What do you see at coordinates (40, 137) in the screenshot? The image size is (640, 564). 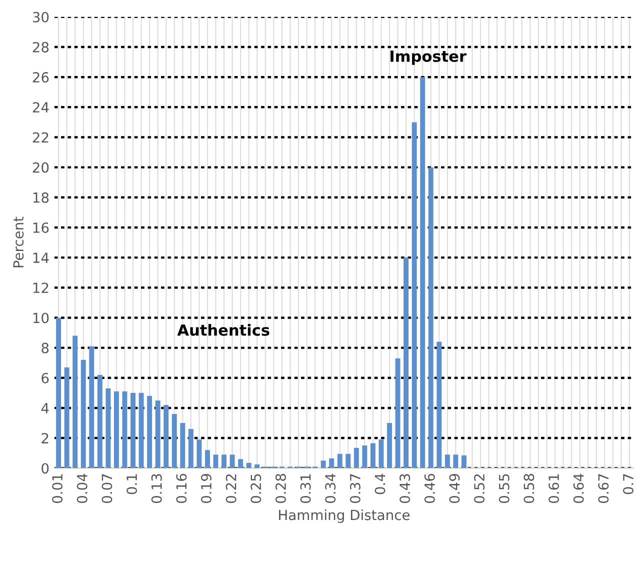 I see `y-tick-label: 22` at bounding box center [40, 137].